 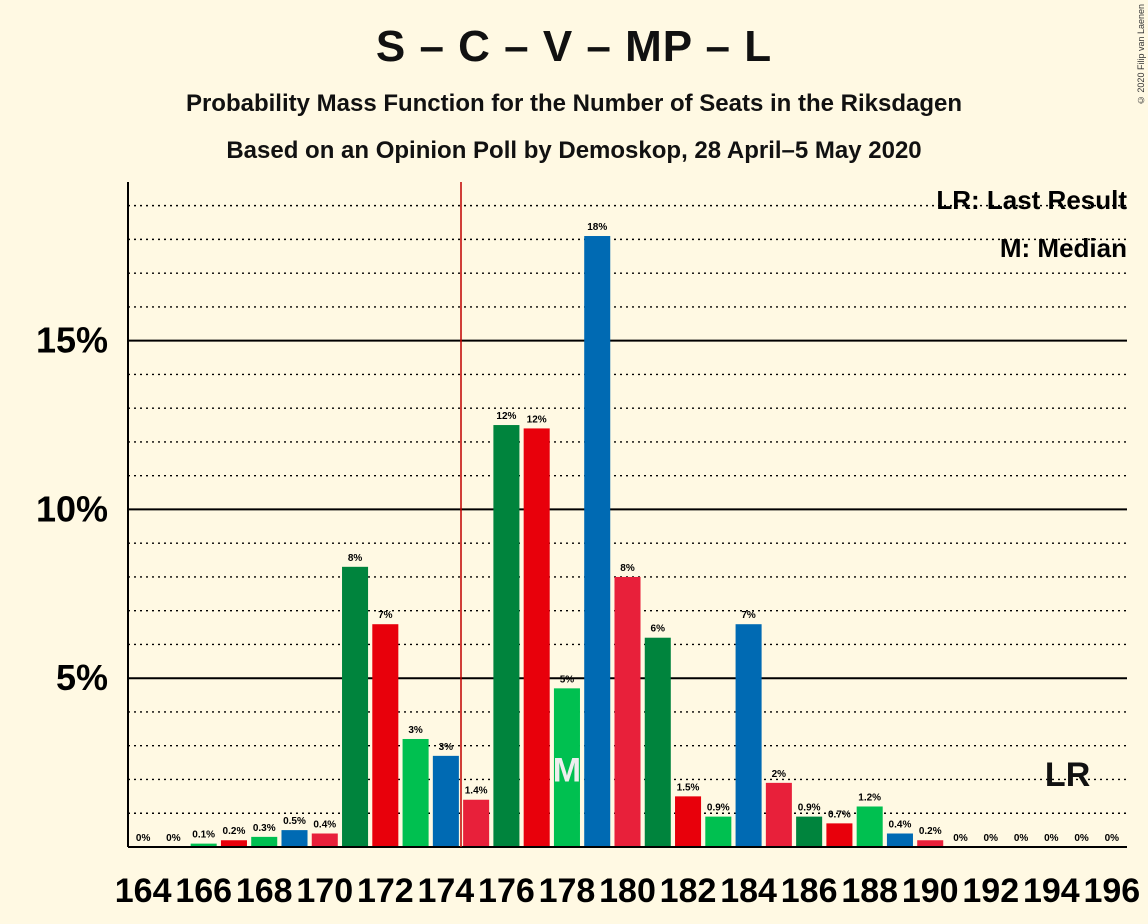 What do you see at coordinates (72, 508) in the screenshot?
I see `y-tick-label: 10%` at bounding box center [72, 508].